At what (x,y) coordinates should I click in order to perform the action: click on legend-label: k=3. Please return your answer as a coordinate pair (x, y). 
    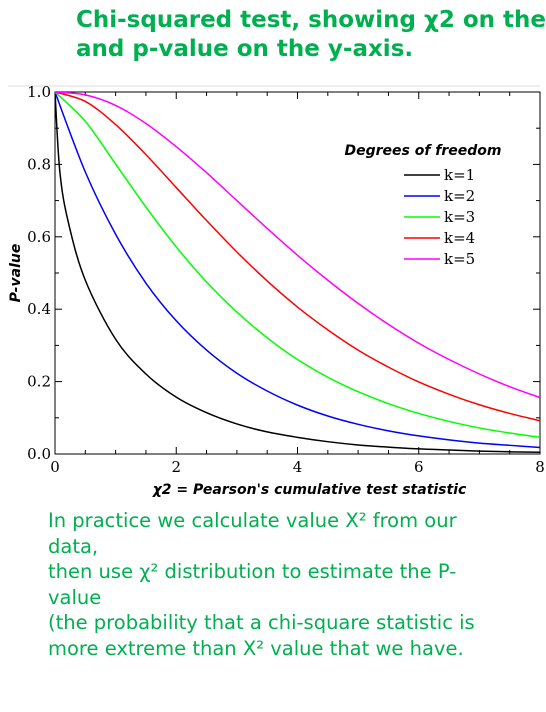
    Looking at the image, I should click on (459, 217).